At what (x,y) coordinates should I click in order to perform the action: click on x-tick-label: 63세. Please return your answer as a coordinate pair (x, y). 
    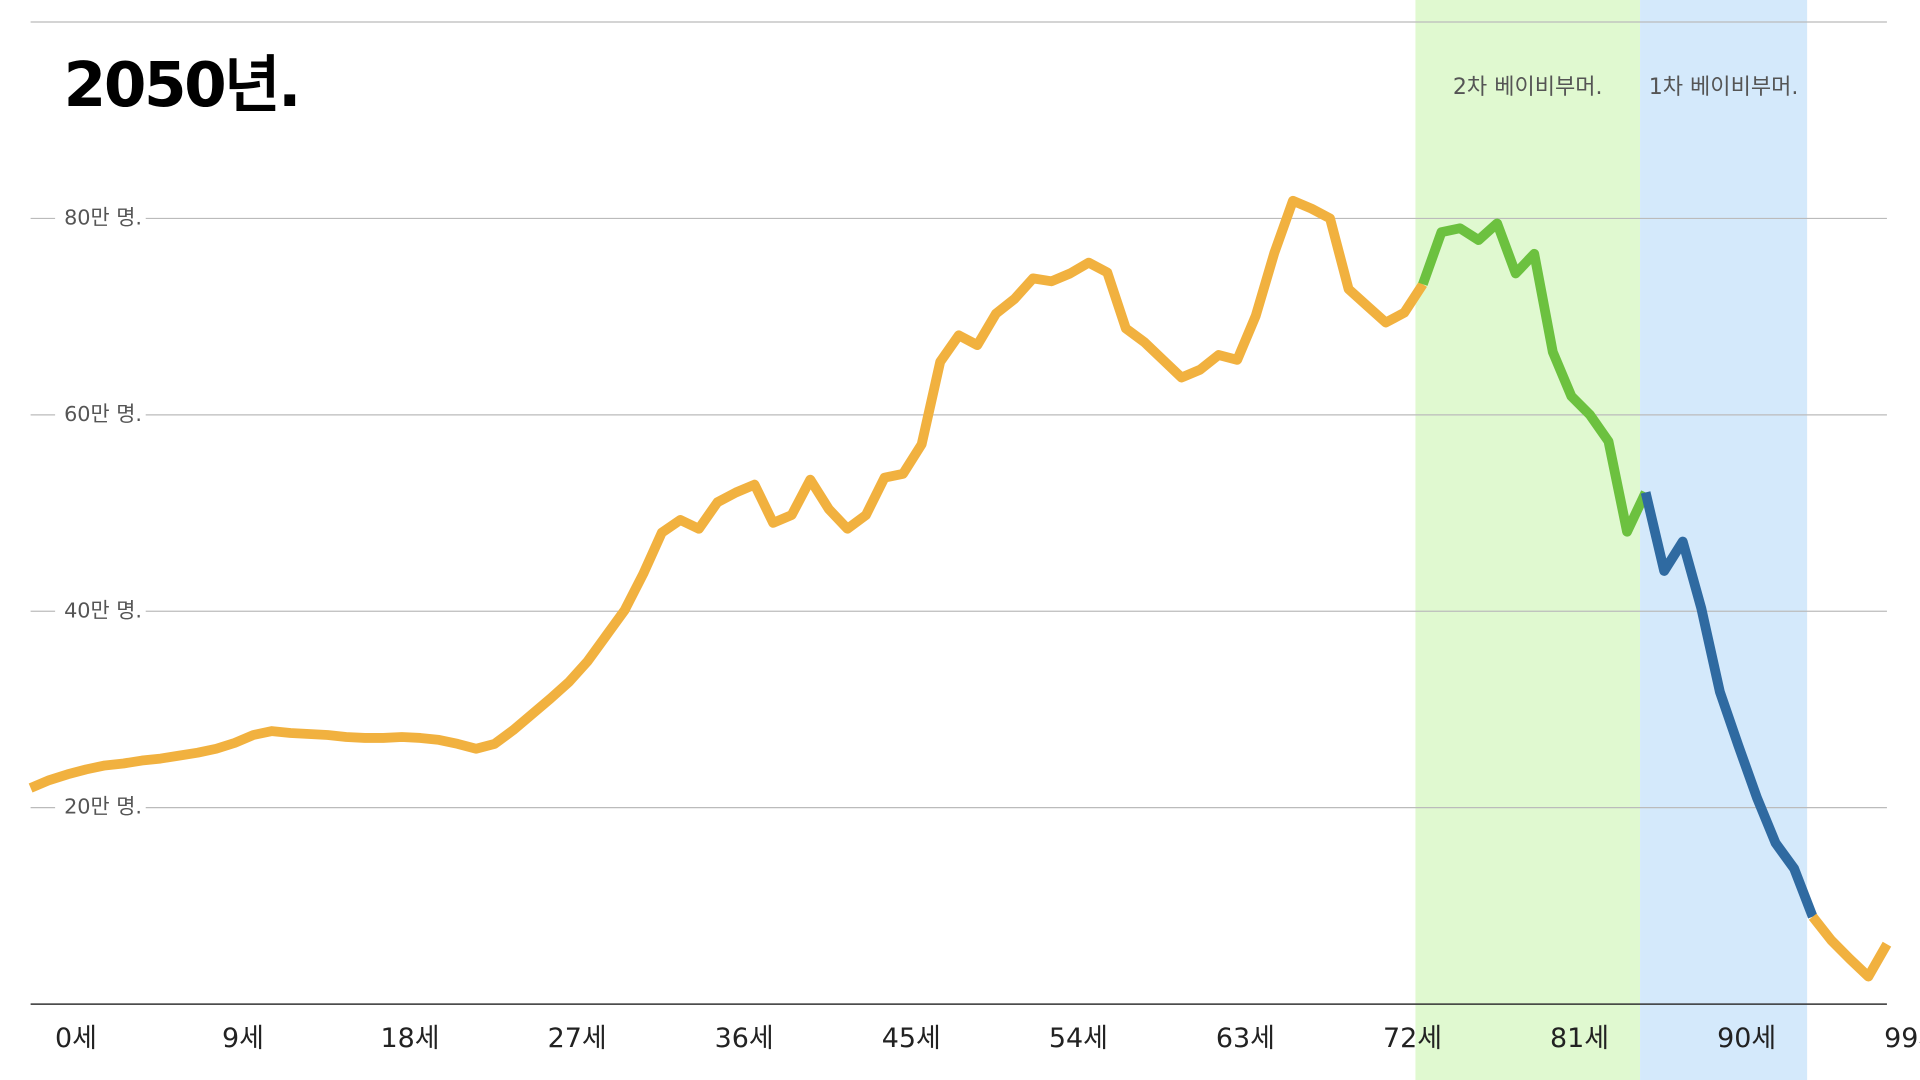
    Looking at the image, I should click on (1245, 1038).